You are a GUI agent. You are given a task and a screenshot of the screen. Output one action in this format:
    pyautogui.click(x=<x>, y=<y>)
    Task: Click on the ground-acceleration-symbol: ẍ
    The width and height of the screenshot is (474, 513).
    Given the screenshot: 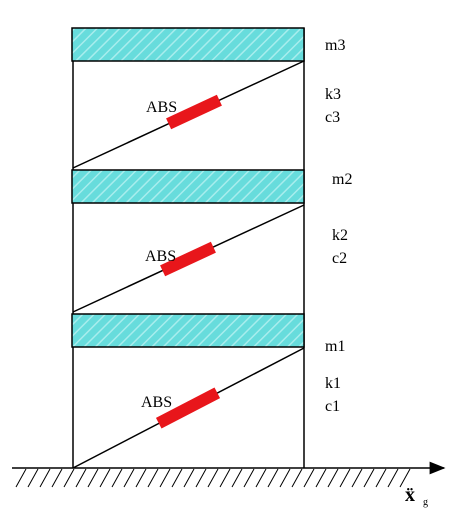 What is the action you would take?
    pyautogui.click(x=410, y=495)
    